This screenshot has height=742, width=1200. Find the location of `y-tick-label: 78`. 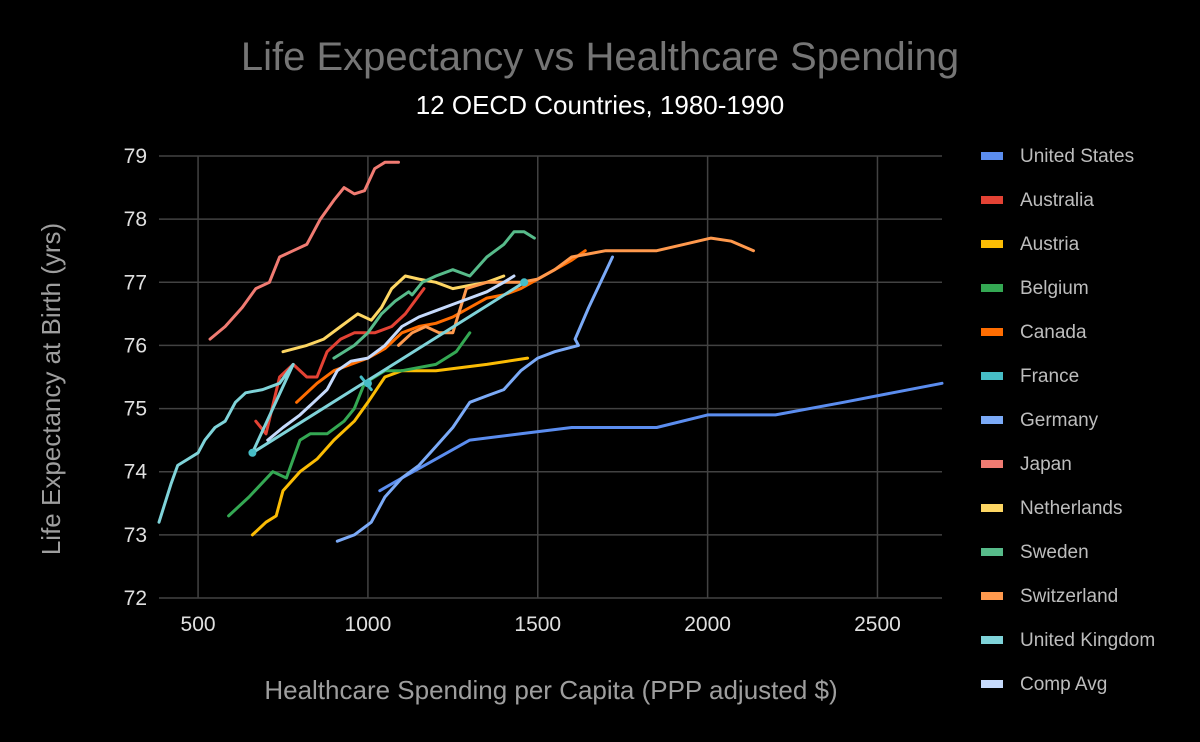

y-tick-label: 78 is located at coordinates (135, 219).